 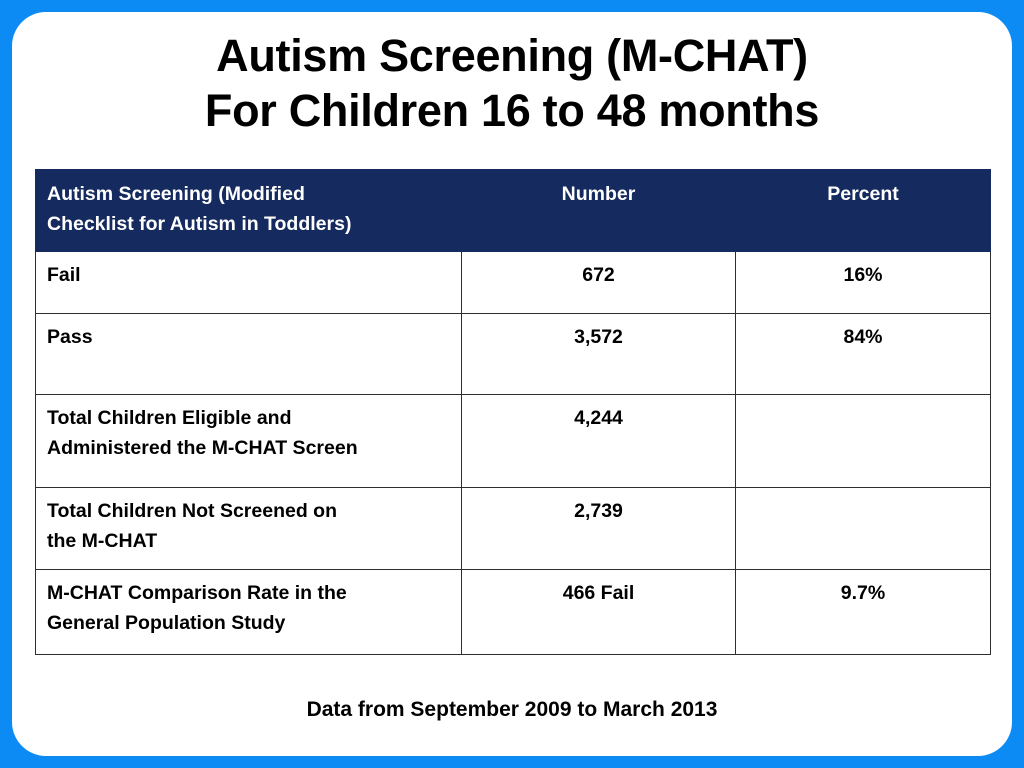 What do you see at coordinates (598, 528) in the screenshot?
I see `row-number-not-screened: 2,739` at bounding box center [598, 528].